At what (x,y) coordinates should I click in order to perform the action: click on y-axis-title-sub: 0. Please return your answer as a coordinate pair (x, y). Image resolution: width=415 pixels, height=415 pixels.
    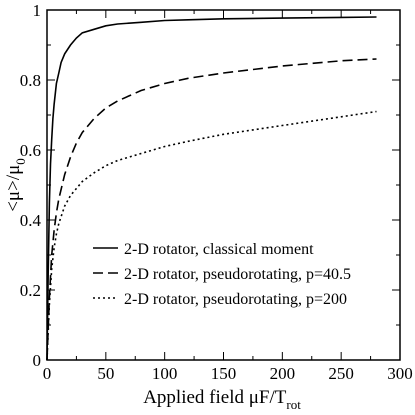
    Looking at the image, I should click on (20, 161).